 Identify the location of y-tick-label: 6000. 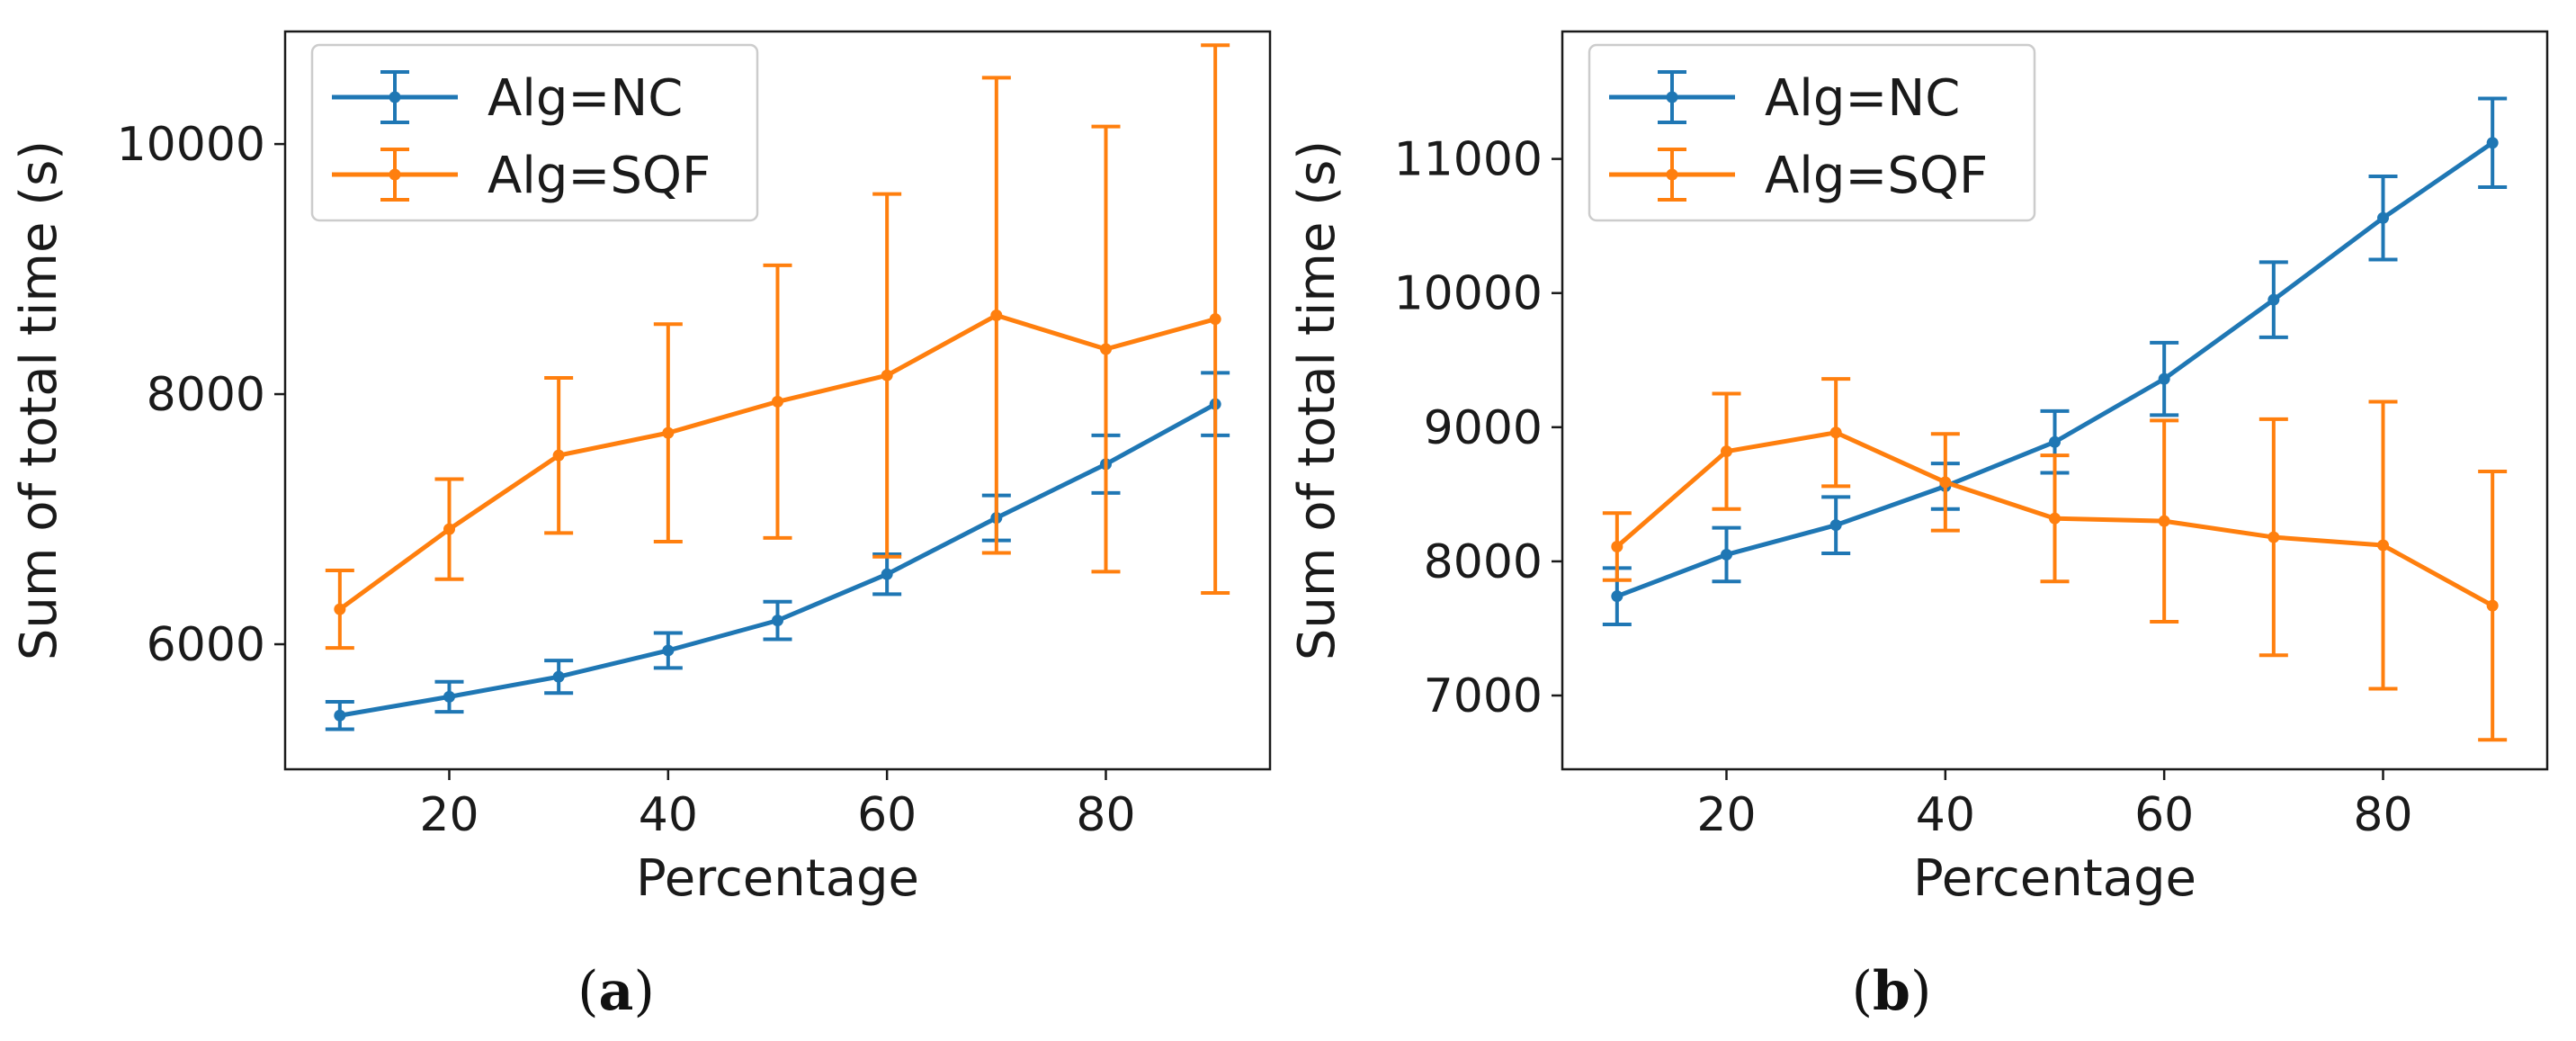
(206, 645).